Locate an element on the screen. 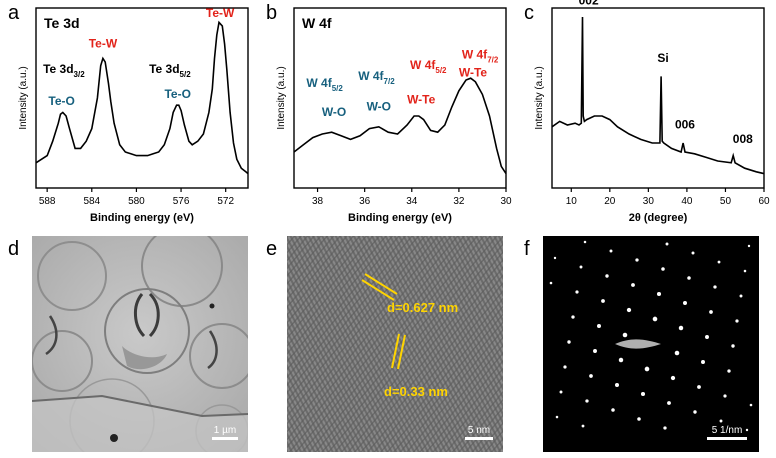 The image size is (776, 458). annotation-c-2: 006 is located at coordinates (685, 125).